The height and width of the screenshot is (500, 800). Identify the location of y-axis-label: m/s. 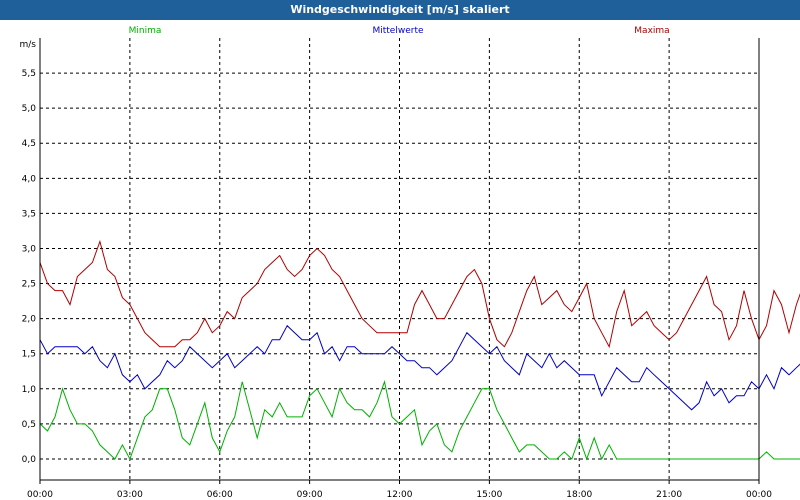
(28, 45).